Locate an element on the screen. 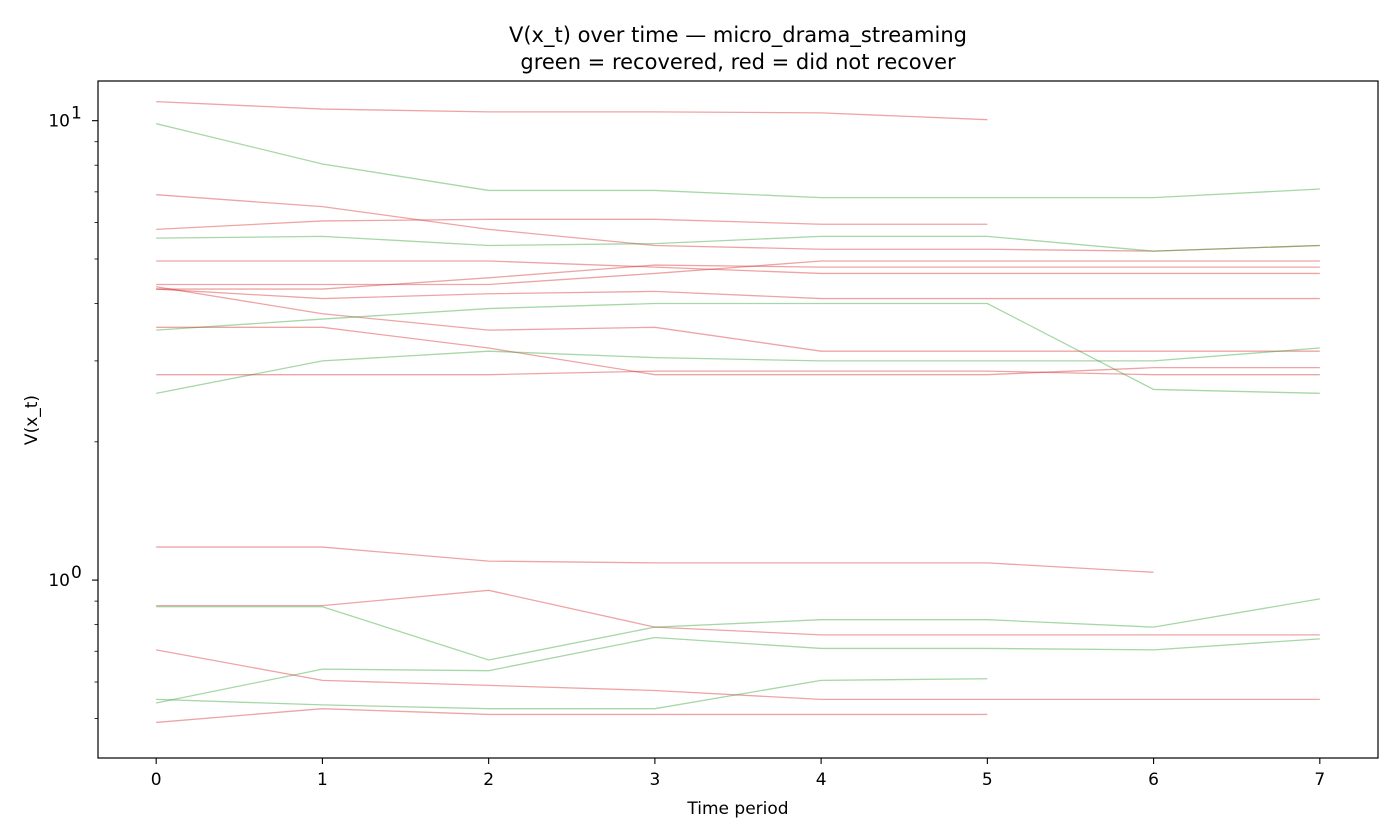 The image size is (1400, 840). x-tick-label: 2 is located at coordinates (488, 780).